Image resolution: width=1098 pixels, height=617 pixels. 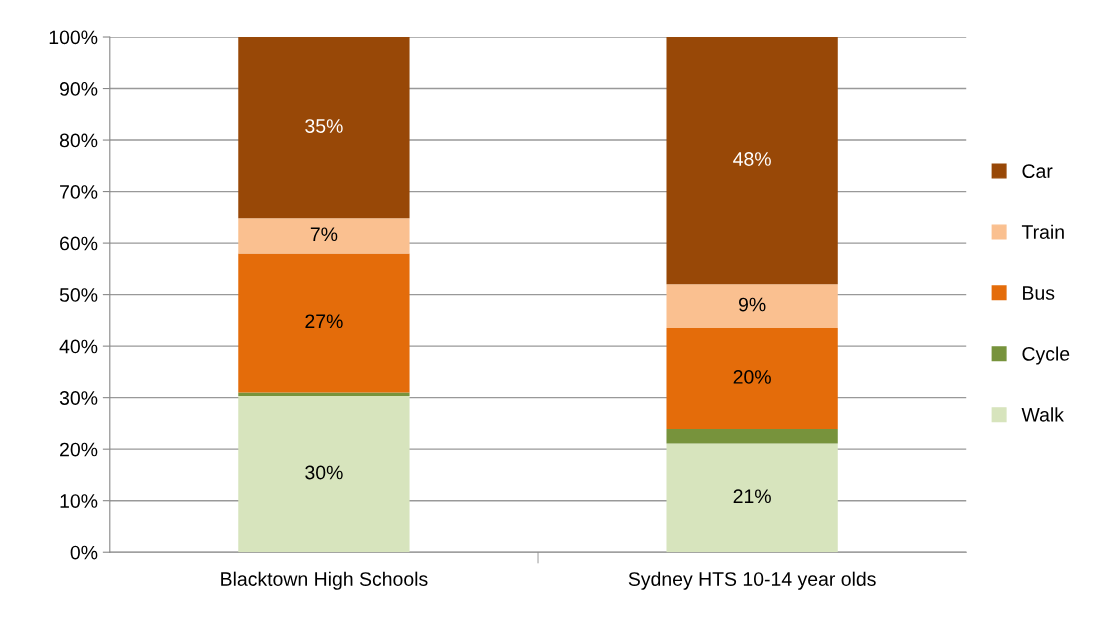 I want to click on legend-label: Bus, so click(x=1039, y=293).